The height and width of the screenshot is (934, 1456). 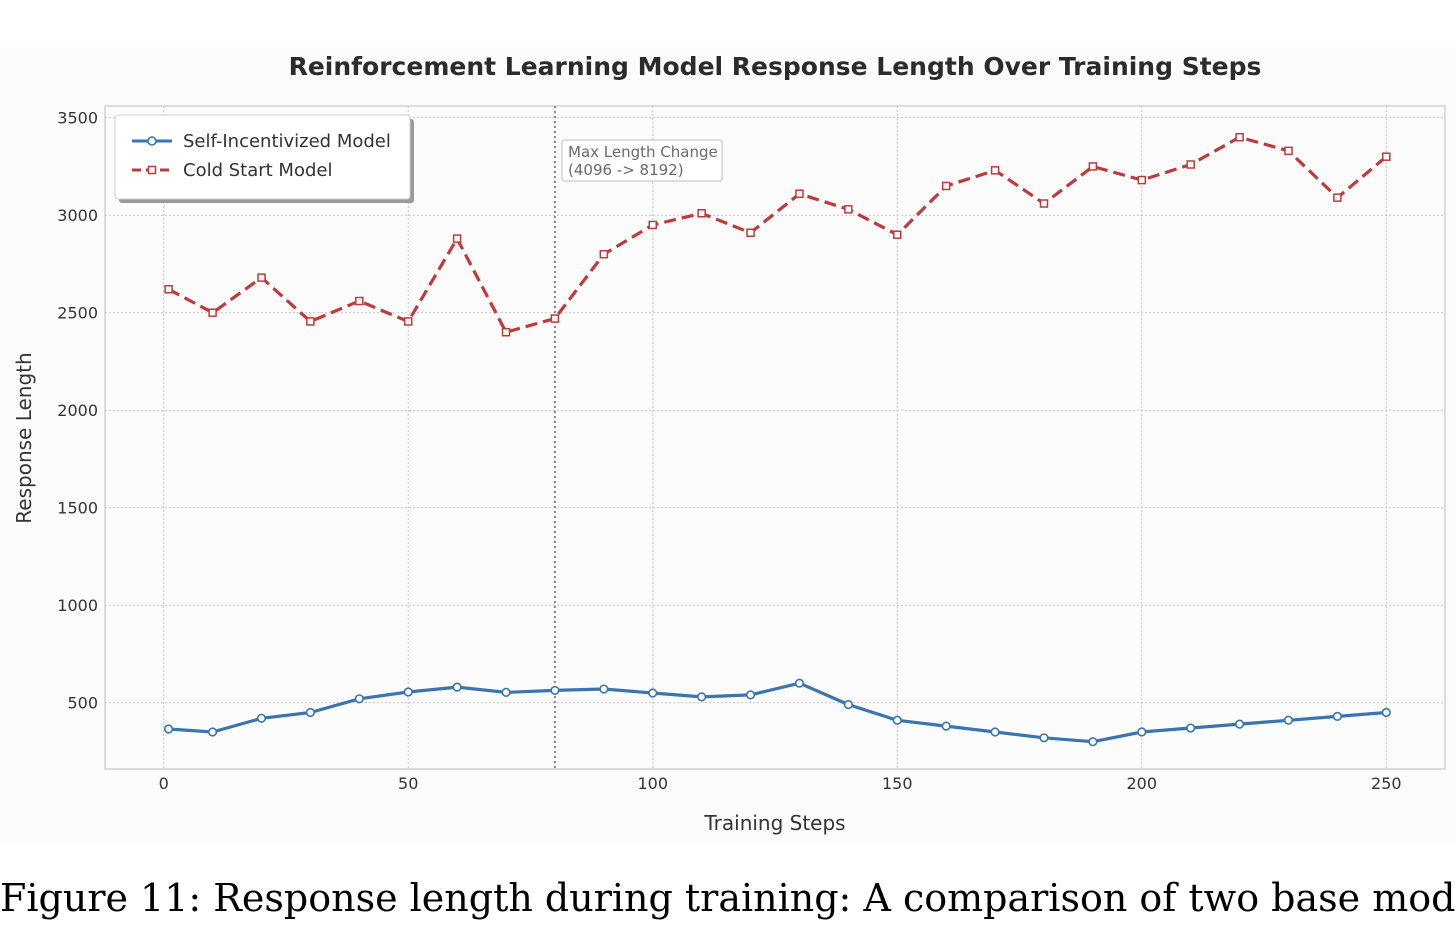 I want to click on annotation-box, so click(x=642, y=160).